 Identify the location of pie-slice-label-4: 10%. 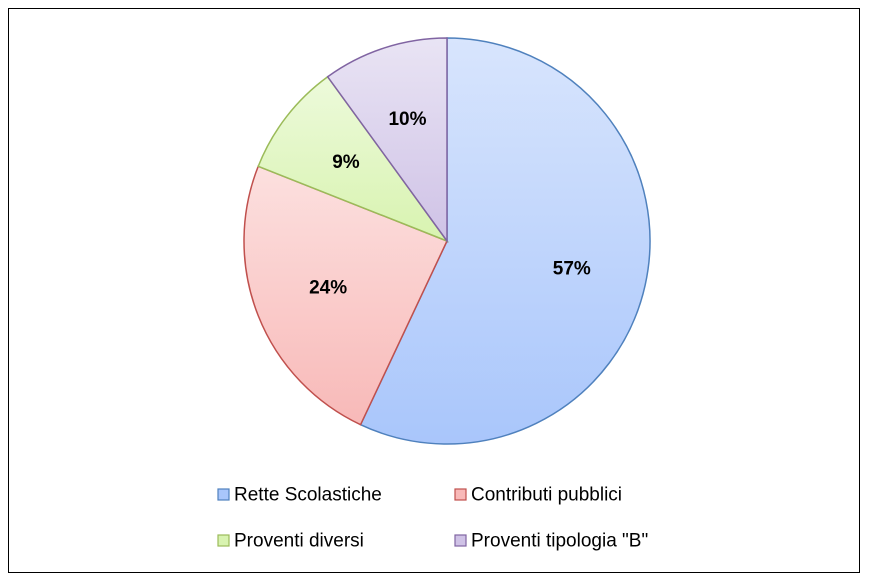
(407, 119).